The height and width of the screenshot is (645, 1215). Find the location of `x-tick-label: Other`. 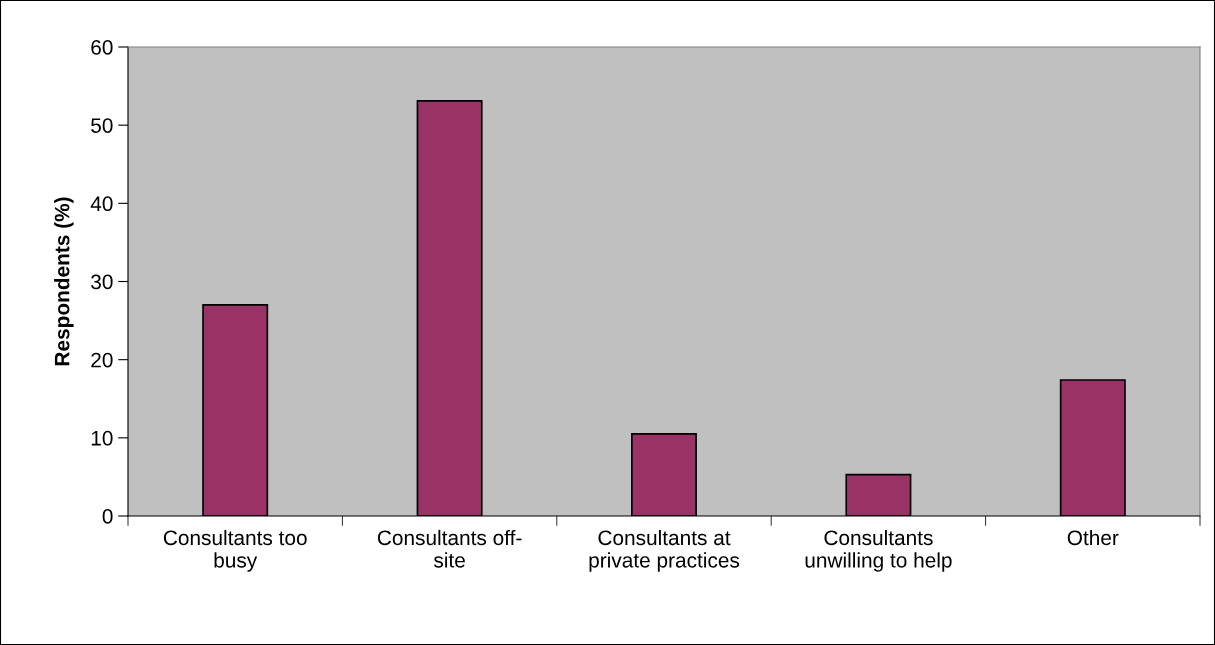

x-tick-label: Other is located at coordinates (1093, 537).